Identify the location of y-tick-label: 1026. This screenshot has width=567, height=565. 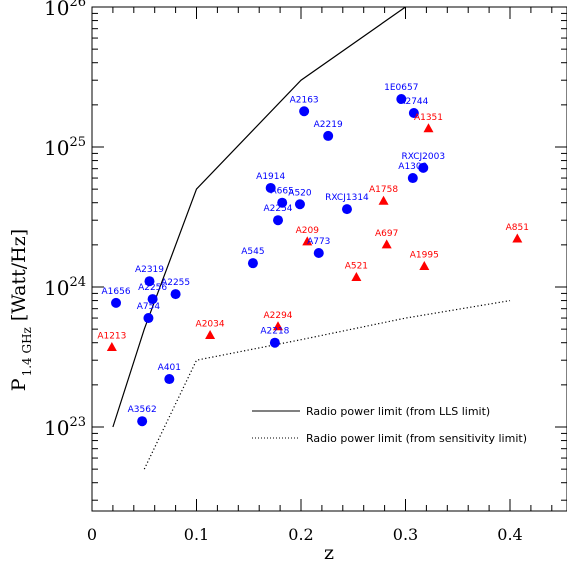
(65, 10).